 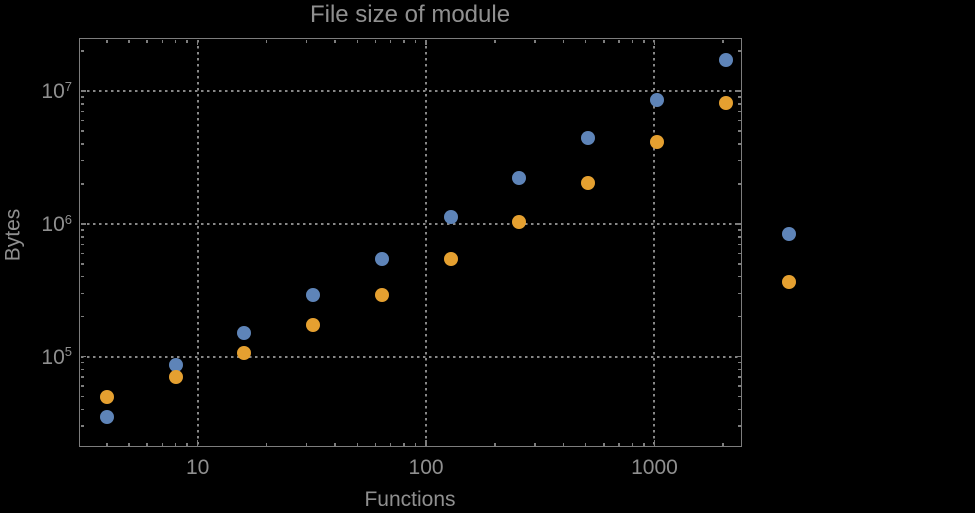 What do you see at coordinates (426, 467) in the screenshot?
I see `x-tick-label-100: 100` at bounding box center [426, 467].